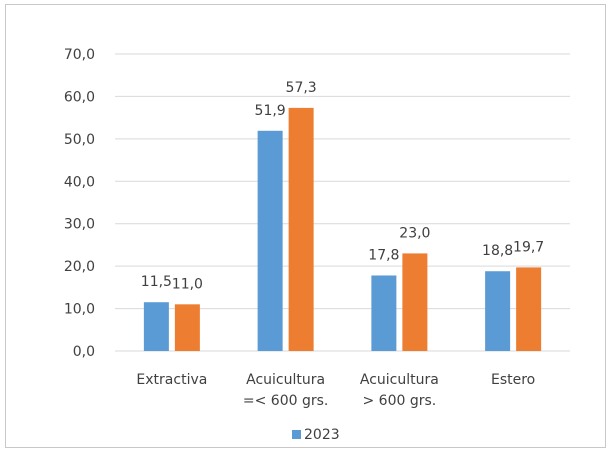  I want to click on y-tick-label: 30,0, so click(79, 225).